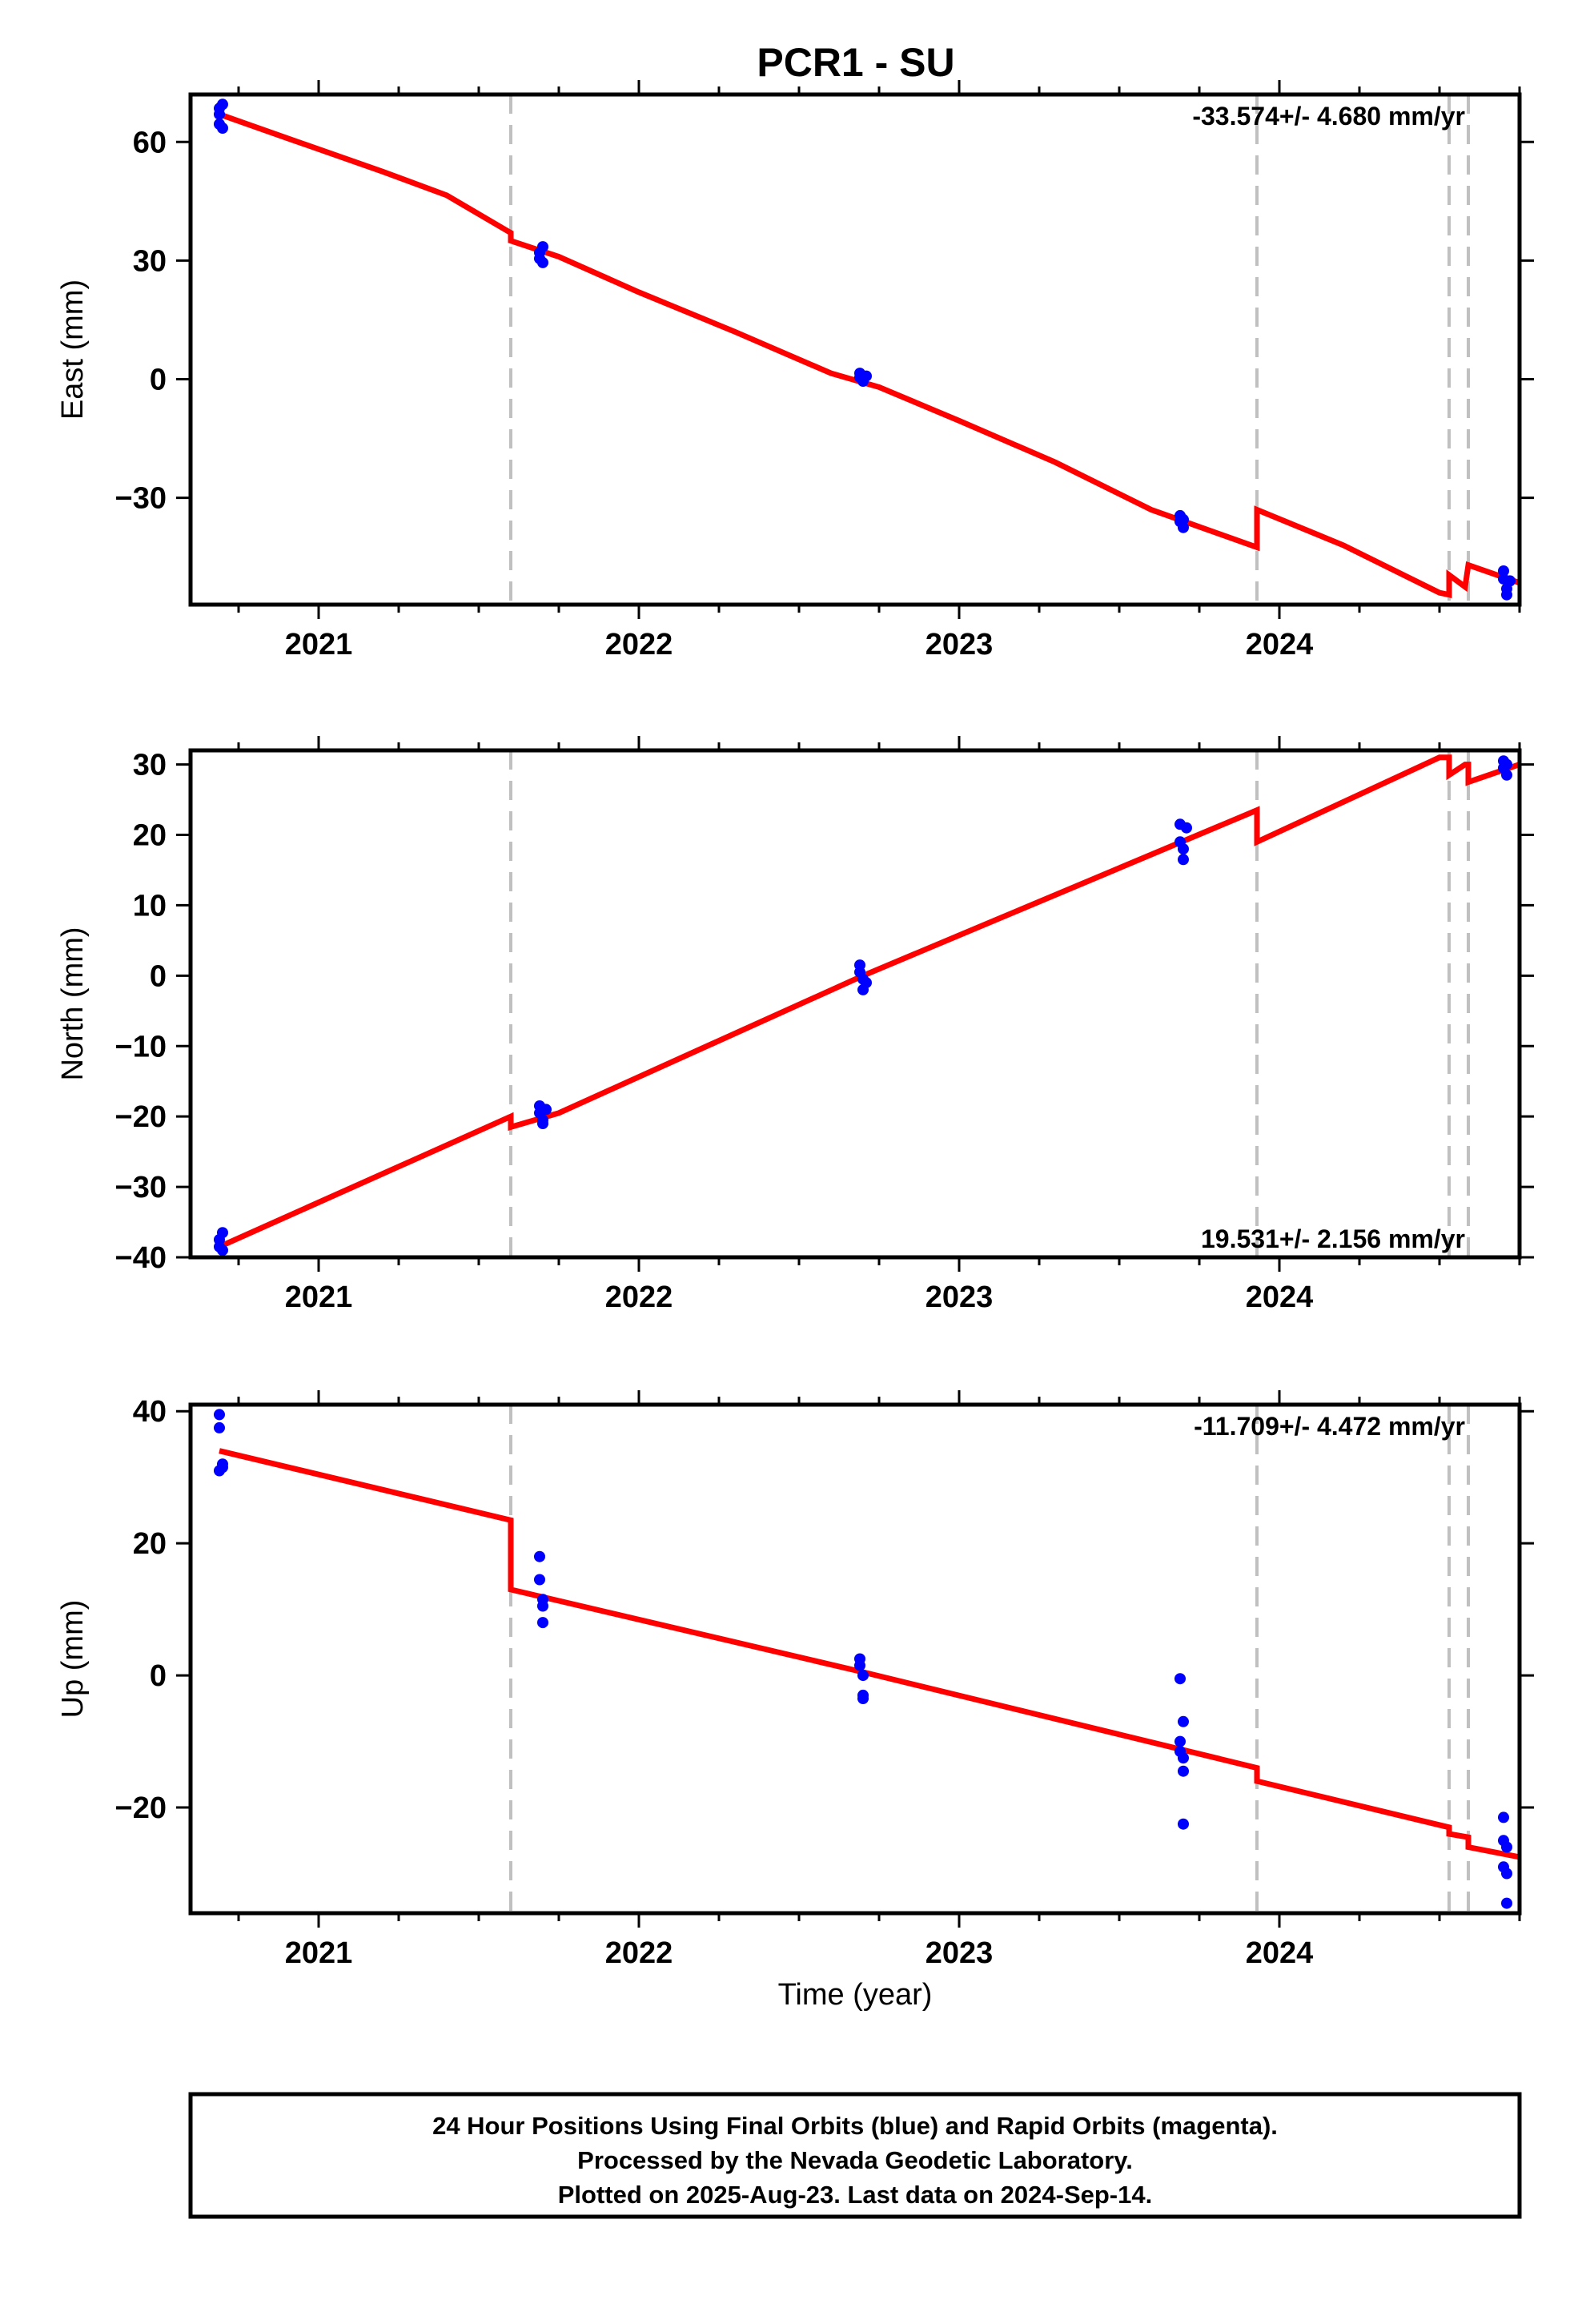 The image size is (1582, 2324). Describe the element at coordinates (150, 142) in the screenshot. I see `east-y-tick-label: 60` at that location.